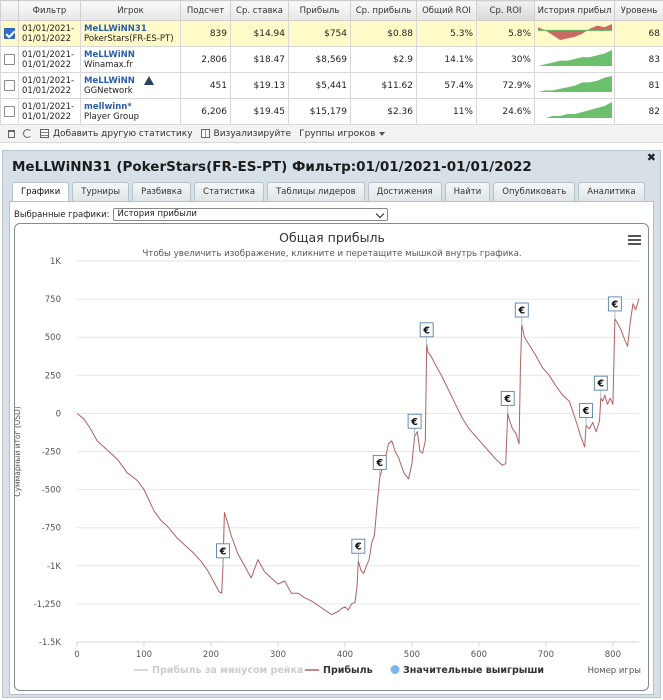 This screenshot has height=700, width=663. What do you see at coordinates (638, 85) in the screenshot?
I see `level-cell: 81` at bounding box center [638, 85].